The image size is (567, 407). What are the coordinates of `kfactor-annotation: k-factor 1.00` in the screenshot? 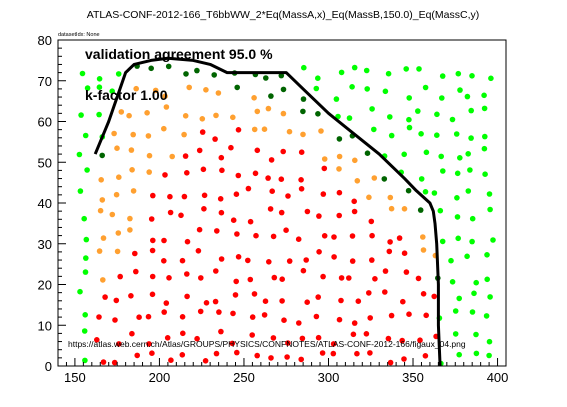 It's located at (126, 95).